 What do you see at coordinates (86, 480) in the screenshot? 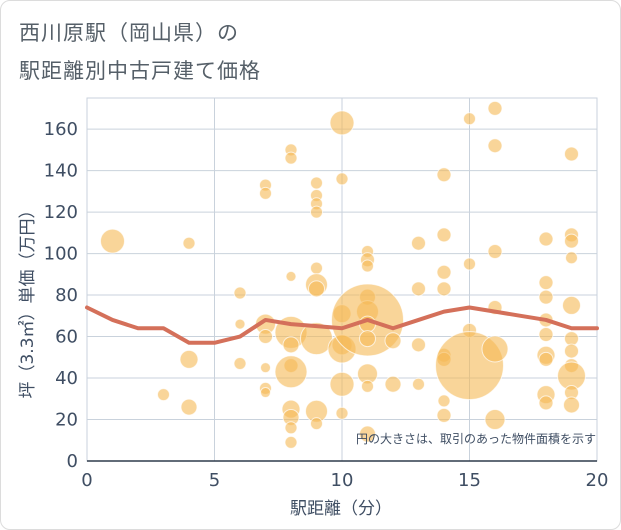
I see `x-tick-label: 0` at bounding box center [86, 480].